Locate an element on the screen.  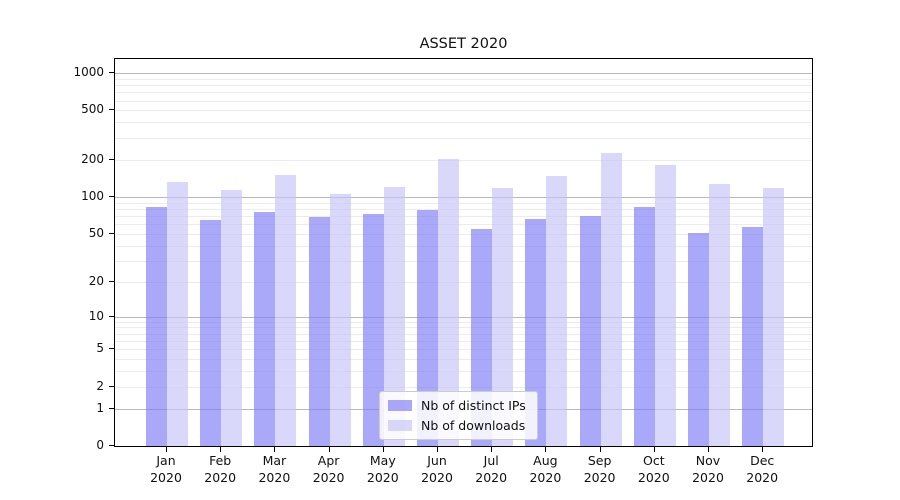
y-tick-label: 2 is located at coordinates (100, 385).